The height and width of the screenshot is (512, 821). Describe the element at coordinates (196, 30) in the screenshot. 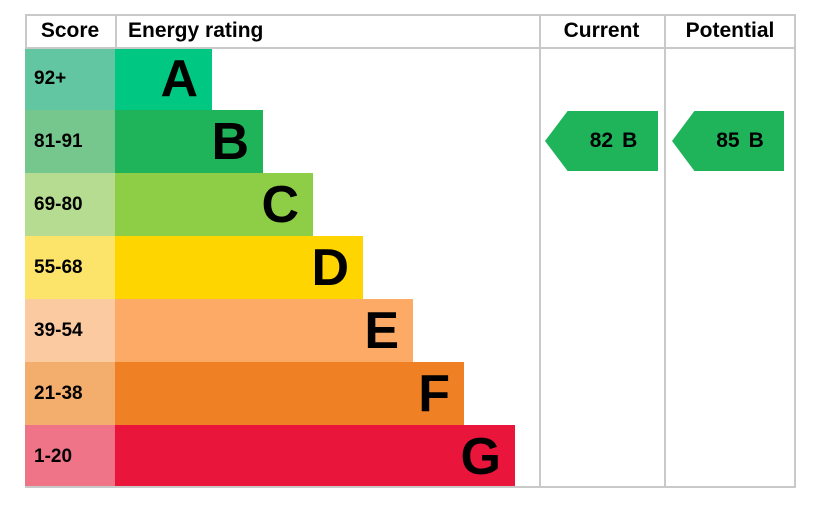

I see `energy-rating-column-header: Energy rating` at that location.